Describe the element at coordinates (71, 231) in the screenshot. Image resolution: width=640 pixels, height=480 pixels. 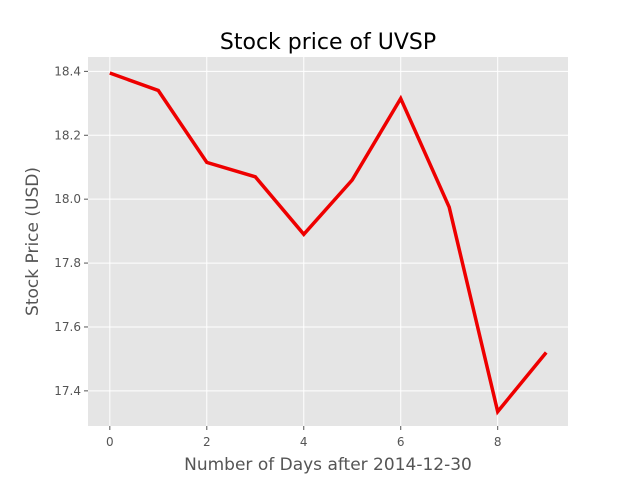
I see `y-axis-ticks: 17.4 17.6 17.8 18.0 18.2 18.4` at that location.